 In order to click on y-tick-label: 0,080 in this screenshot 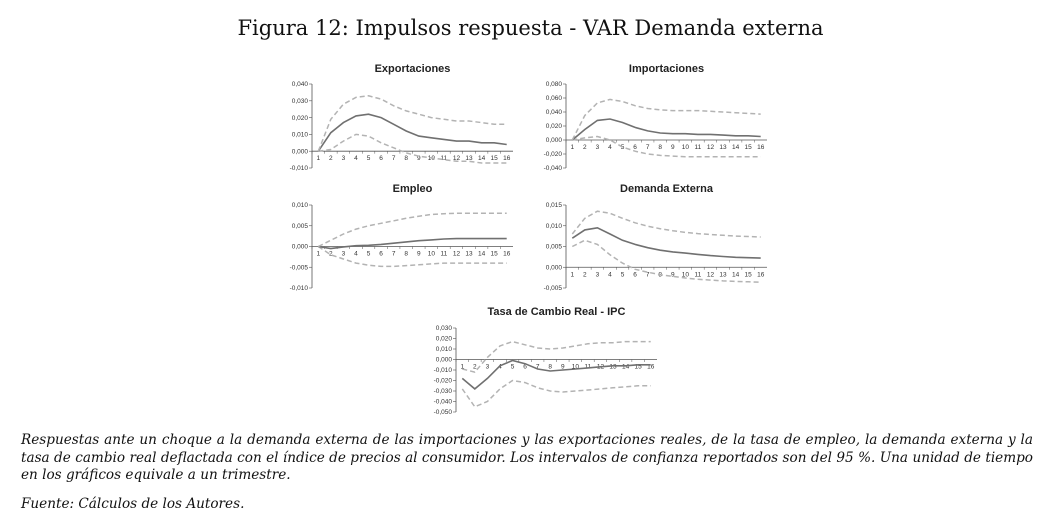, I will do `click(554, 84)`.